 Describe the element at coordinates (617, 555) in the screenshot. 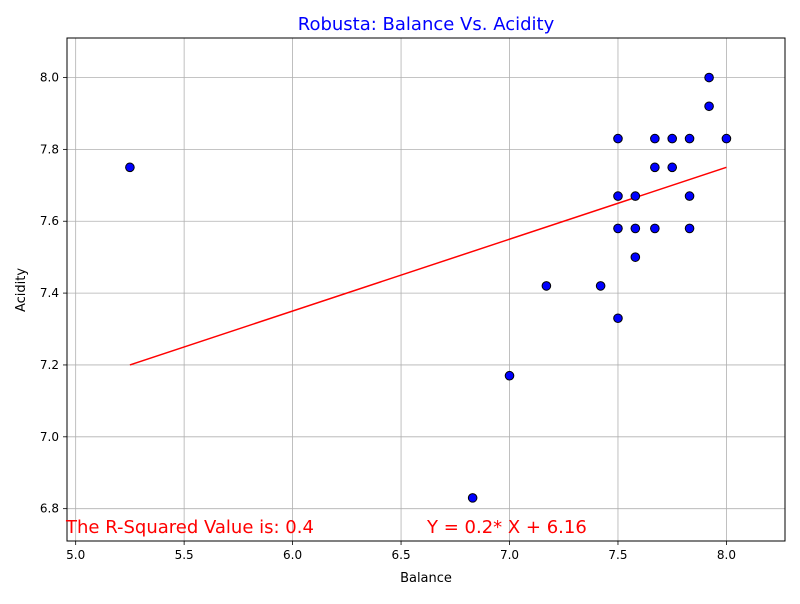

I see `x-tick-label: 7.5` at that location.